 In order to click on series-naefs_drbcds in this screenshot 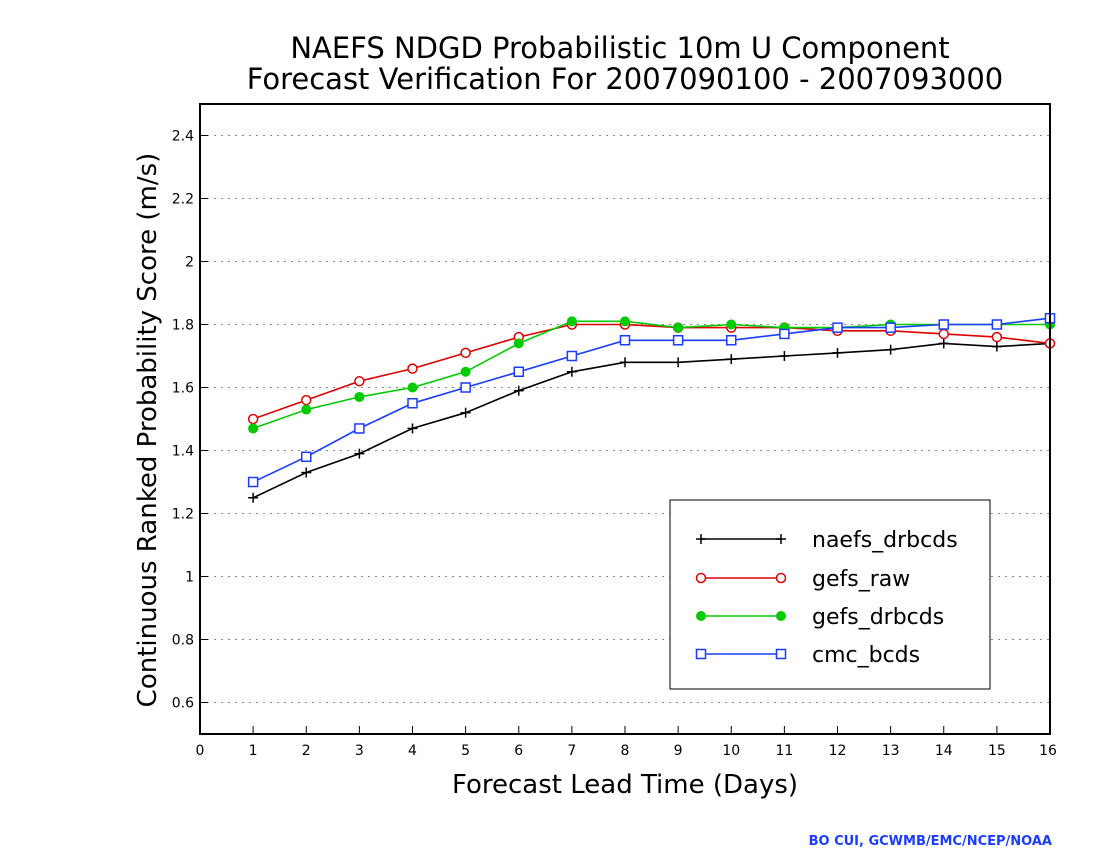, I will do `click(651, 420)`.